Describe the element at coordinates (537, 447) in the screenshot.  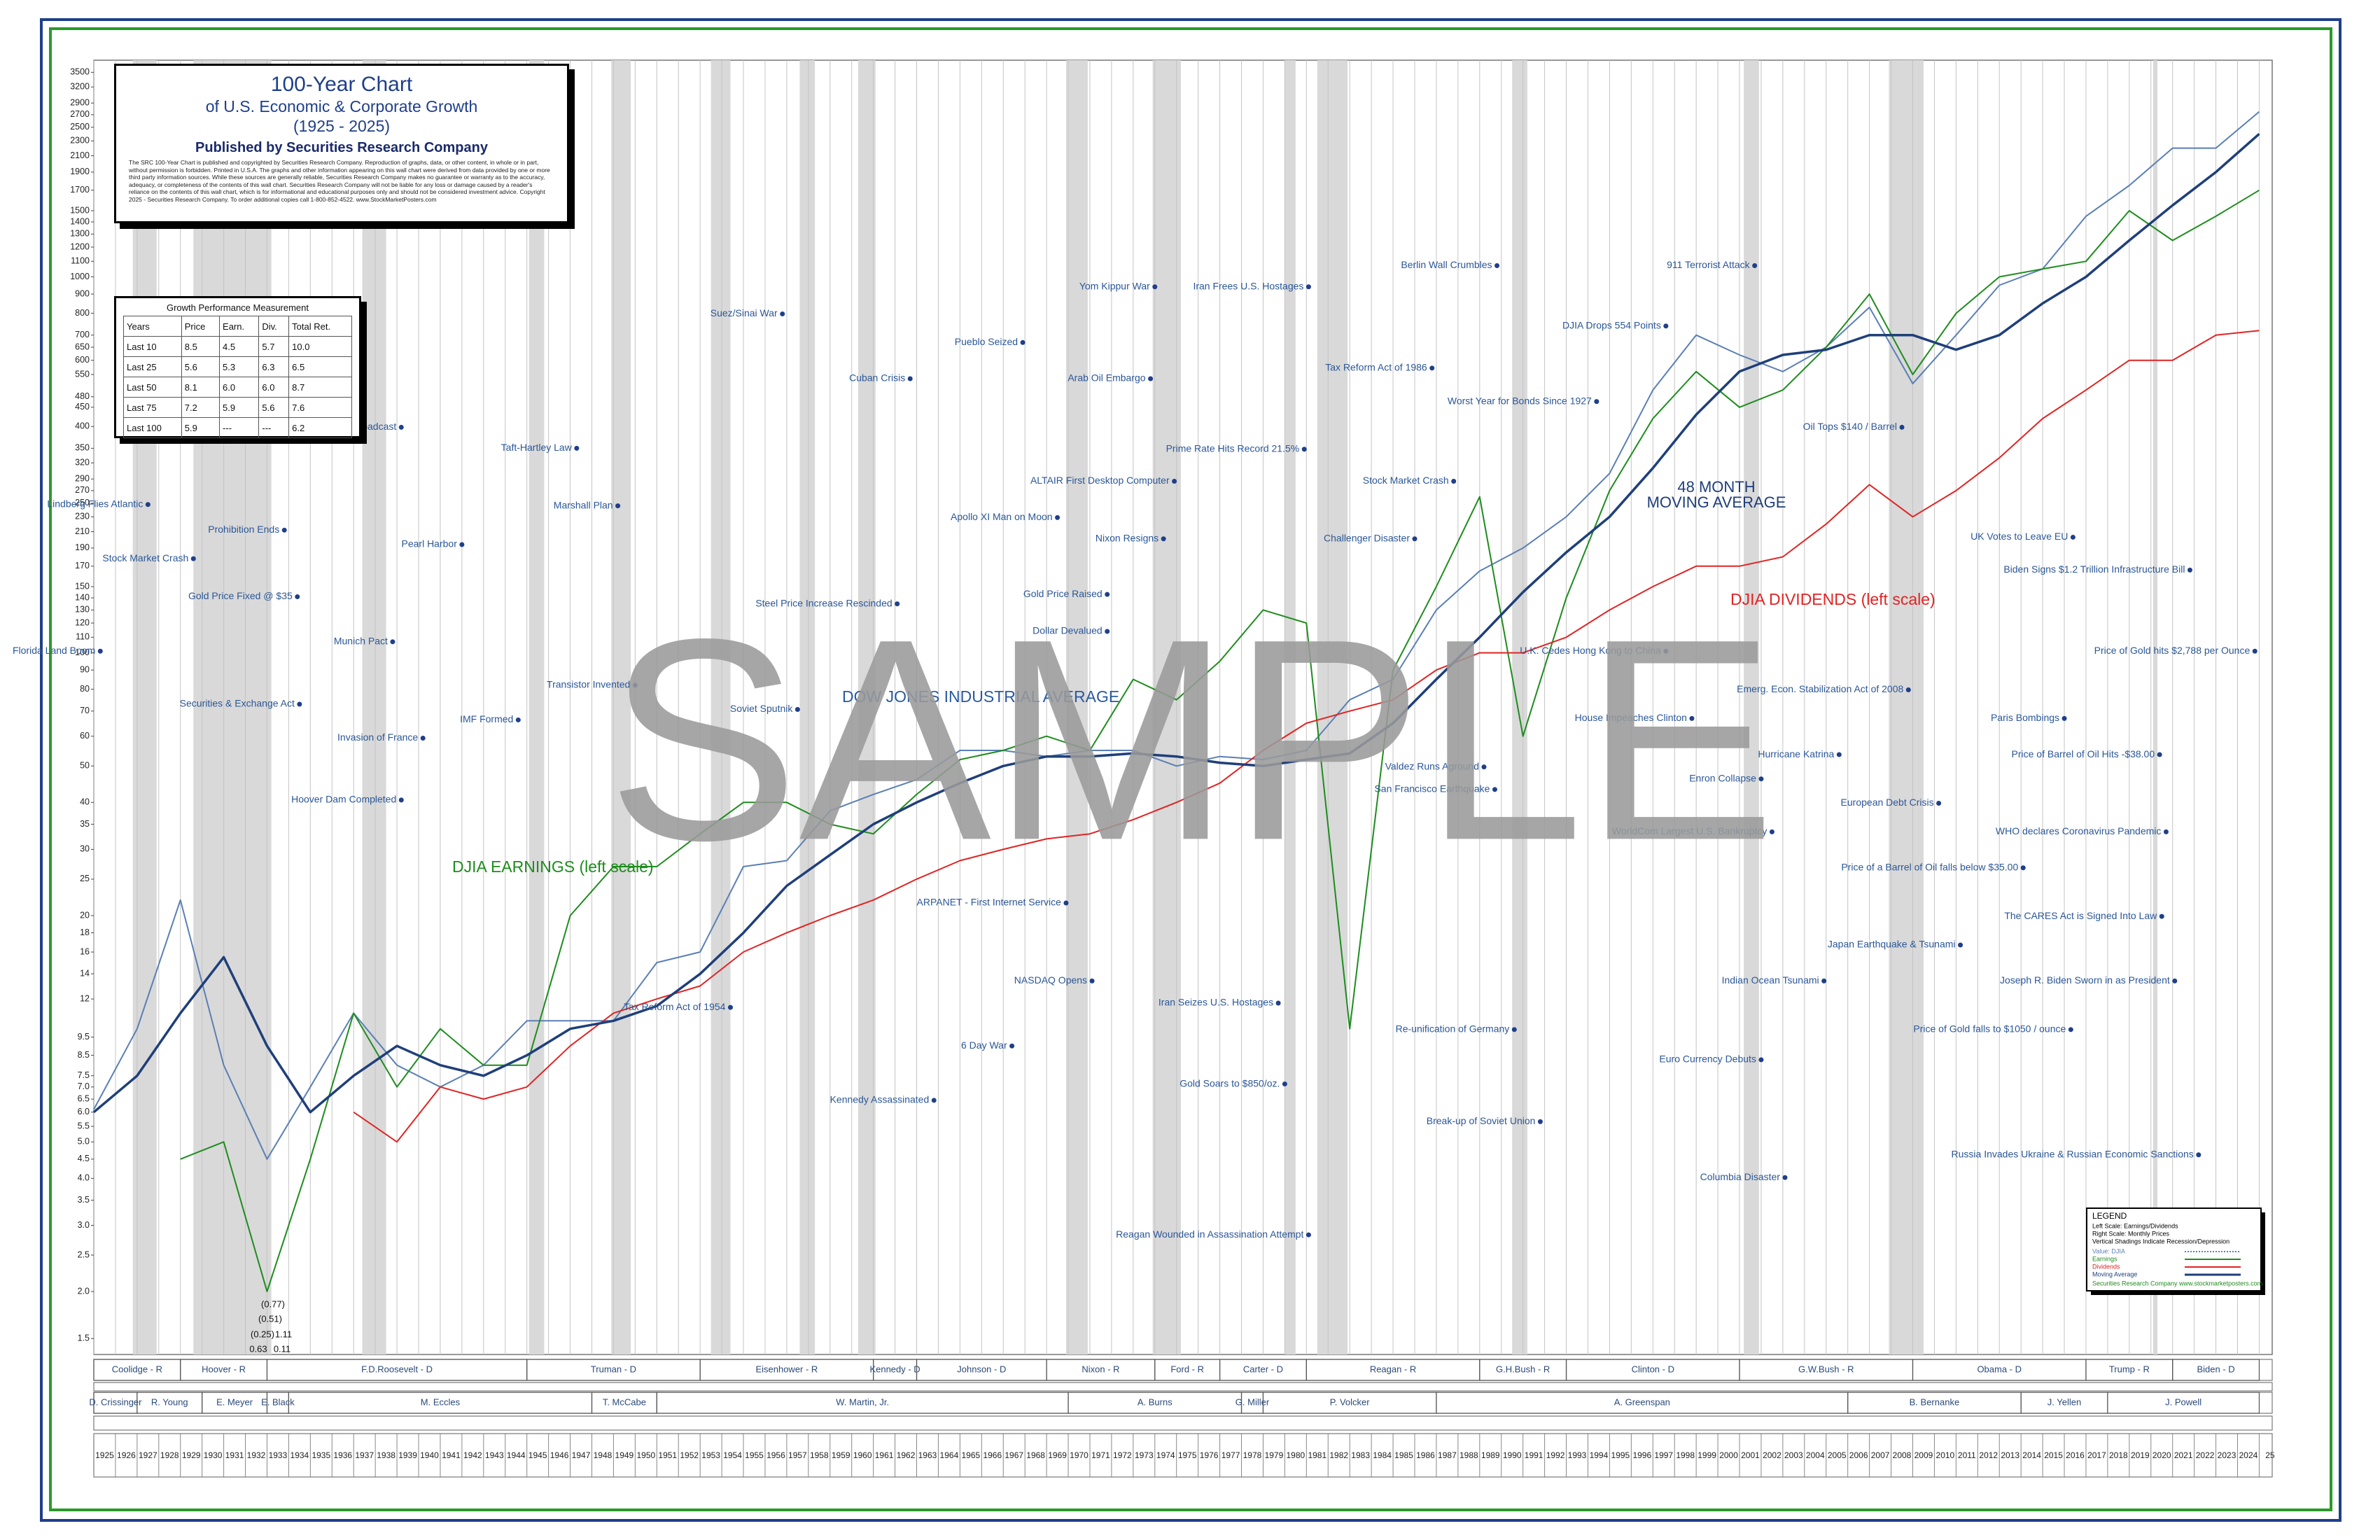
I see `event-label: Taft-Hartley Law` at that location.